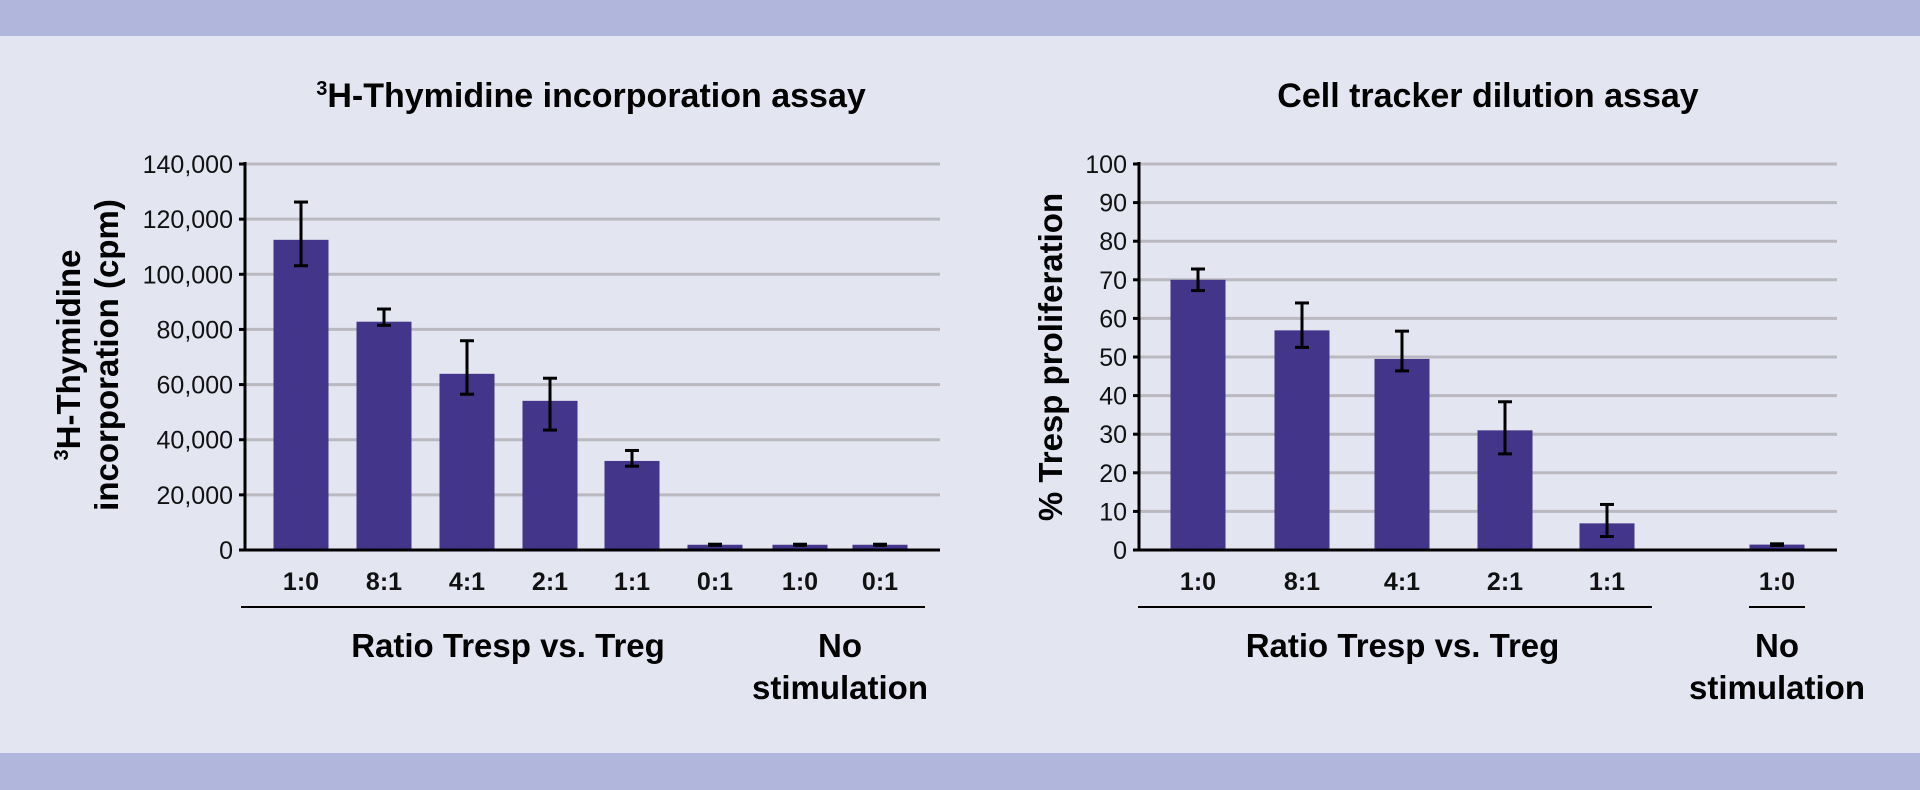 This screenshot has width=1920, height=790. What do you see at coordinates (1113, 474) in the screenshot?
I see `y-tick-label: 20` at bounding box center [1113, 474].